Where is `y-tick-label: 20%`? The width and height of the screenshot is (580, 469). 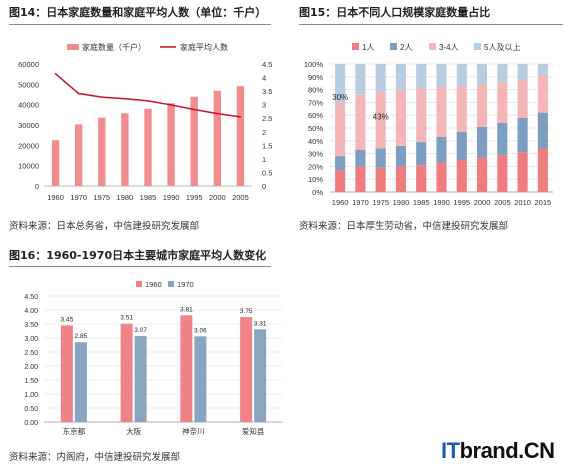
y-tick-label: 20% is located at coordinates (315, 166).